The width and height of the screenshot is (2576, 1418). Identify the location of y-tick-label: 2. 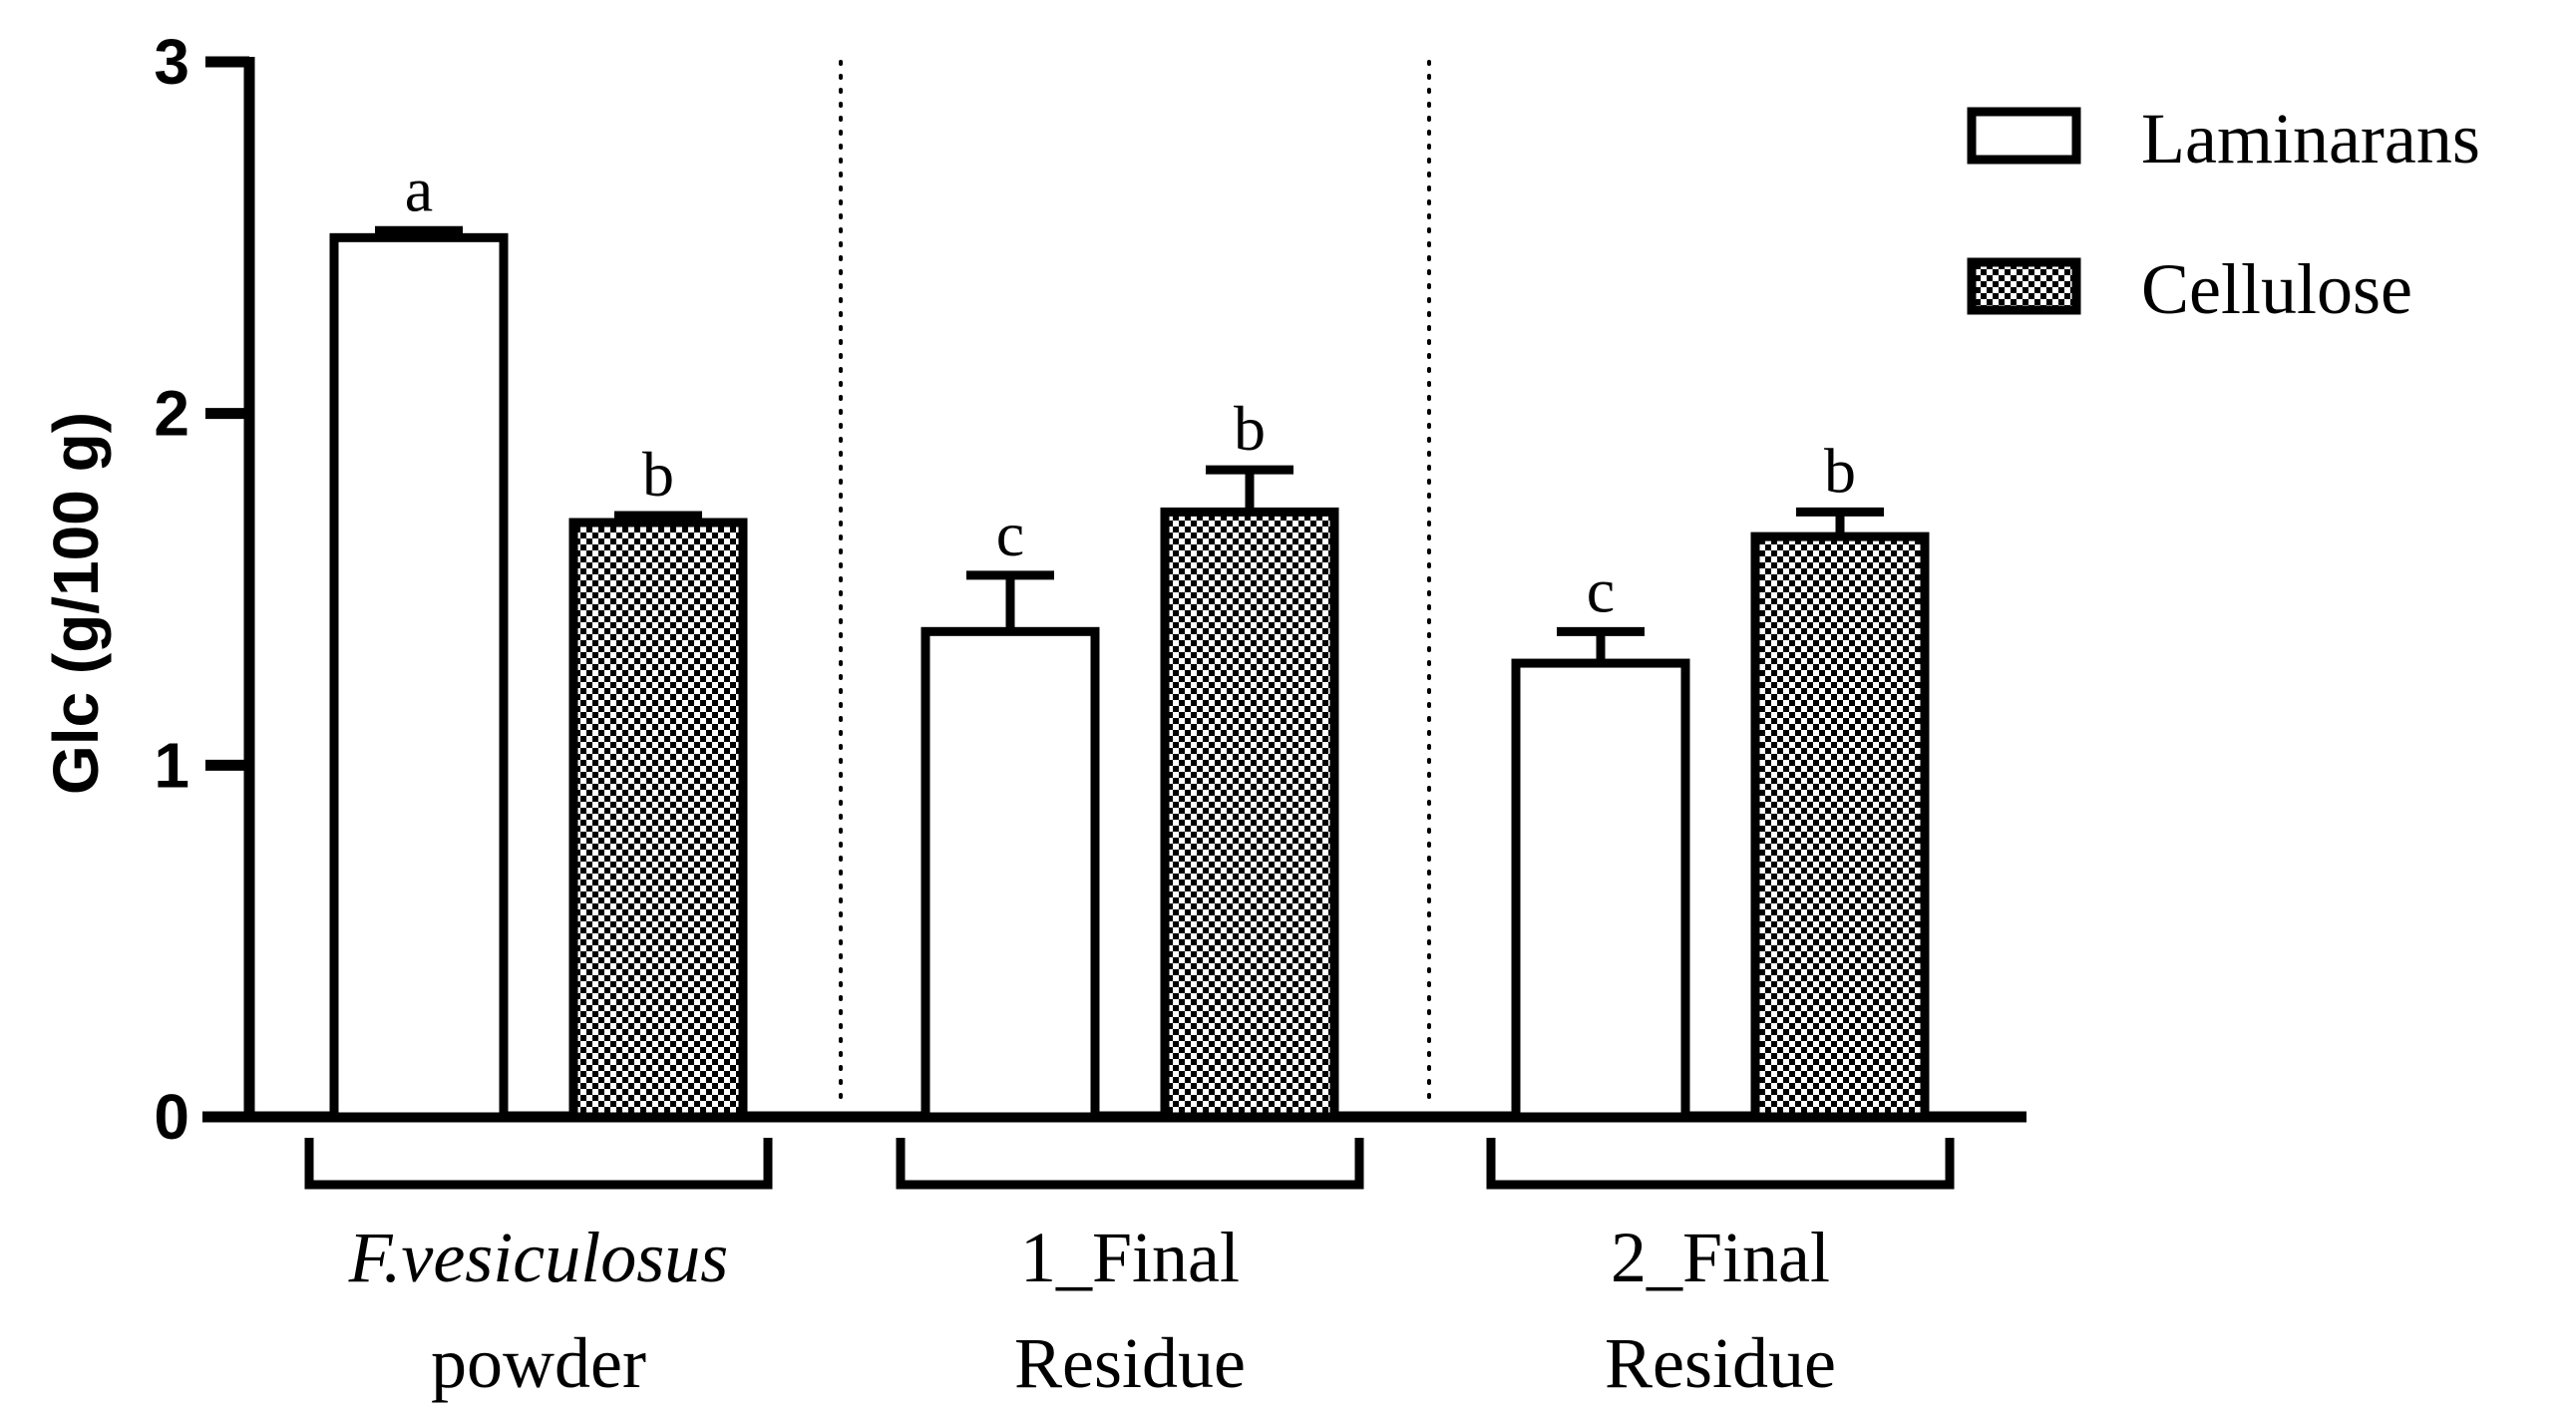
(171, 414).